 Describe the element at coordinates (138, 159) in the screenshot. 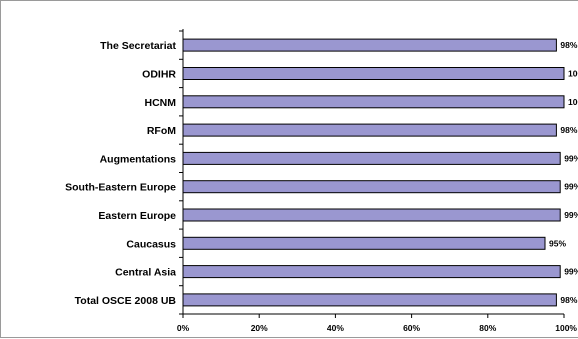

I see `category-label-4: Augmentations` at that location.